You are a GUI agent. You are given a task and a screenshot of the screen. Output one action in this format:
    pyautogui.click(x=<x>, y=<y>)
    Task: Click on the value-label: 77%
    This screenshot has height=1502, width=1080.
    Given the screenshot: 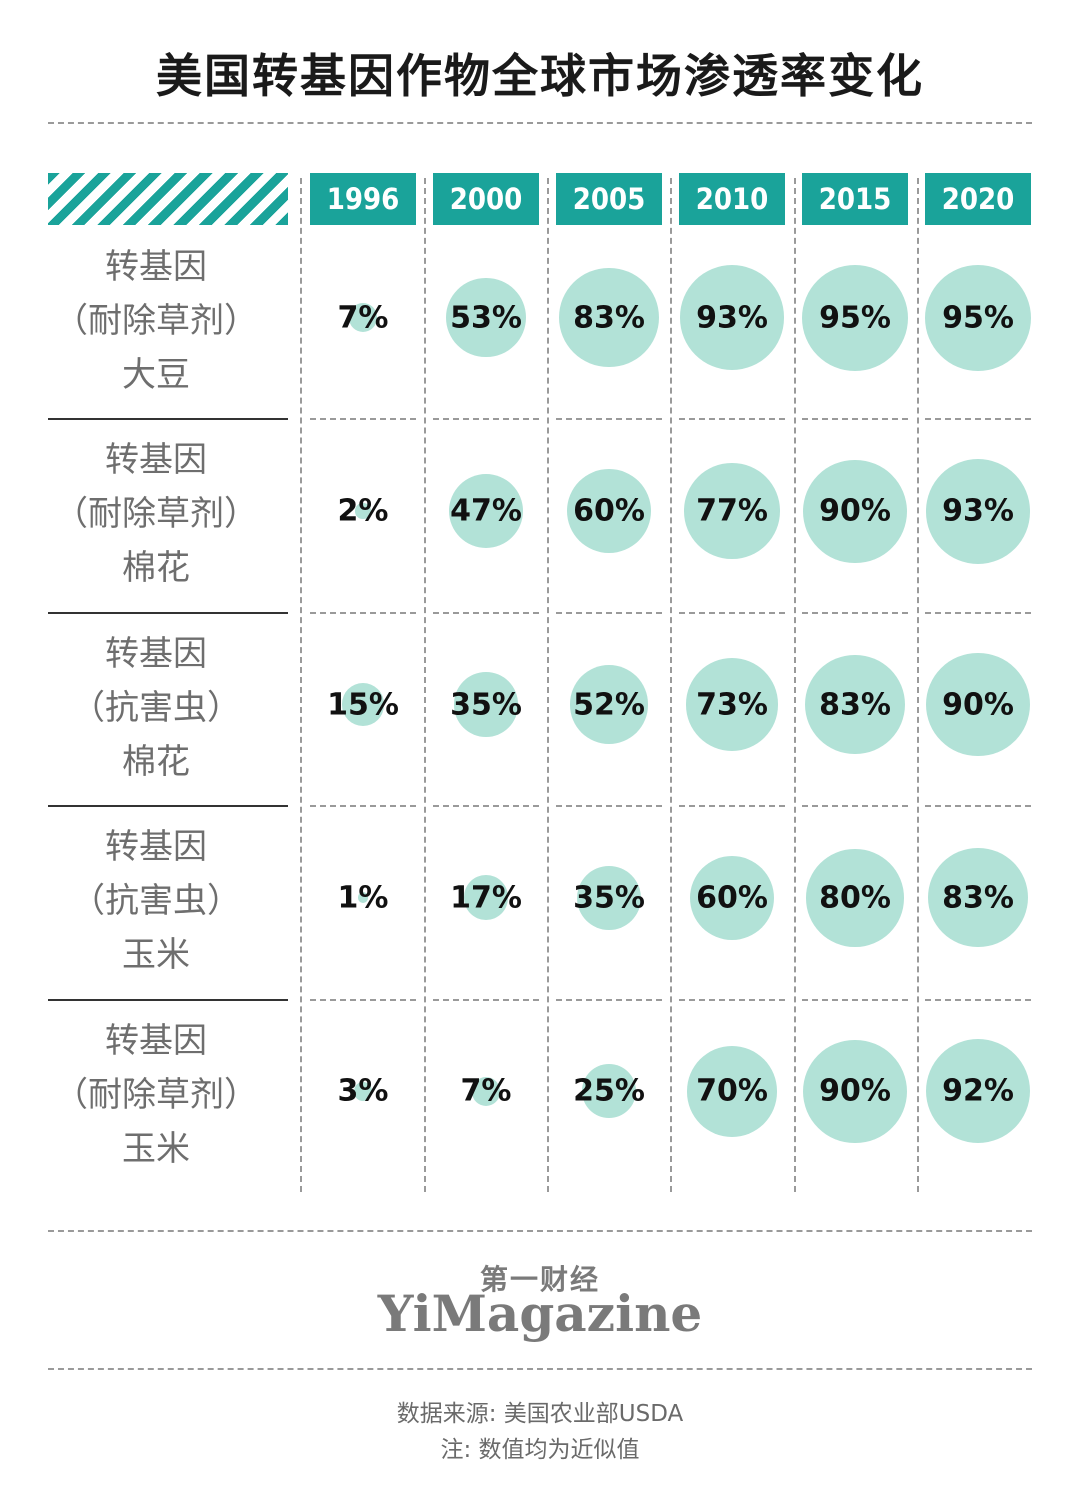 What is the action you would take?
    pyautogui.click(x=732, y=511)
    